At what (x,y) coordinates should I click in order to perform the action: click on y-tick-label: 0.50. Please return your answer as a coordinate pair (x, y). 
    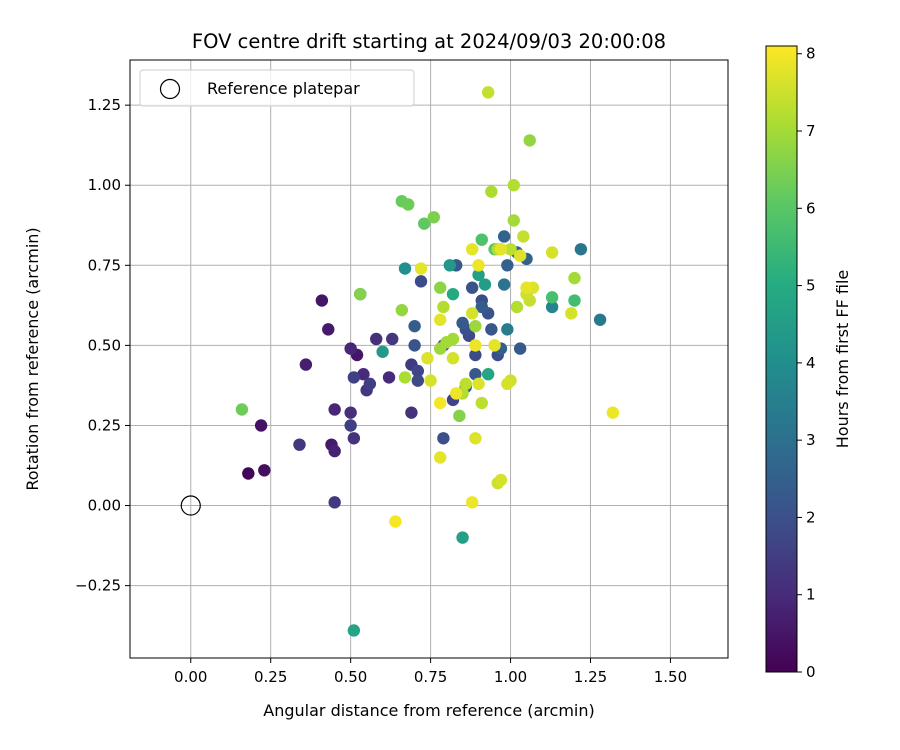
    Looking at the image, I should click on (104, 345).